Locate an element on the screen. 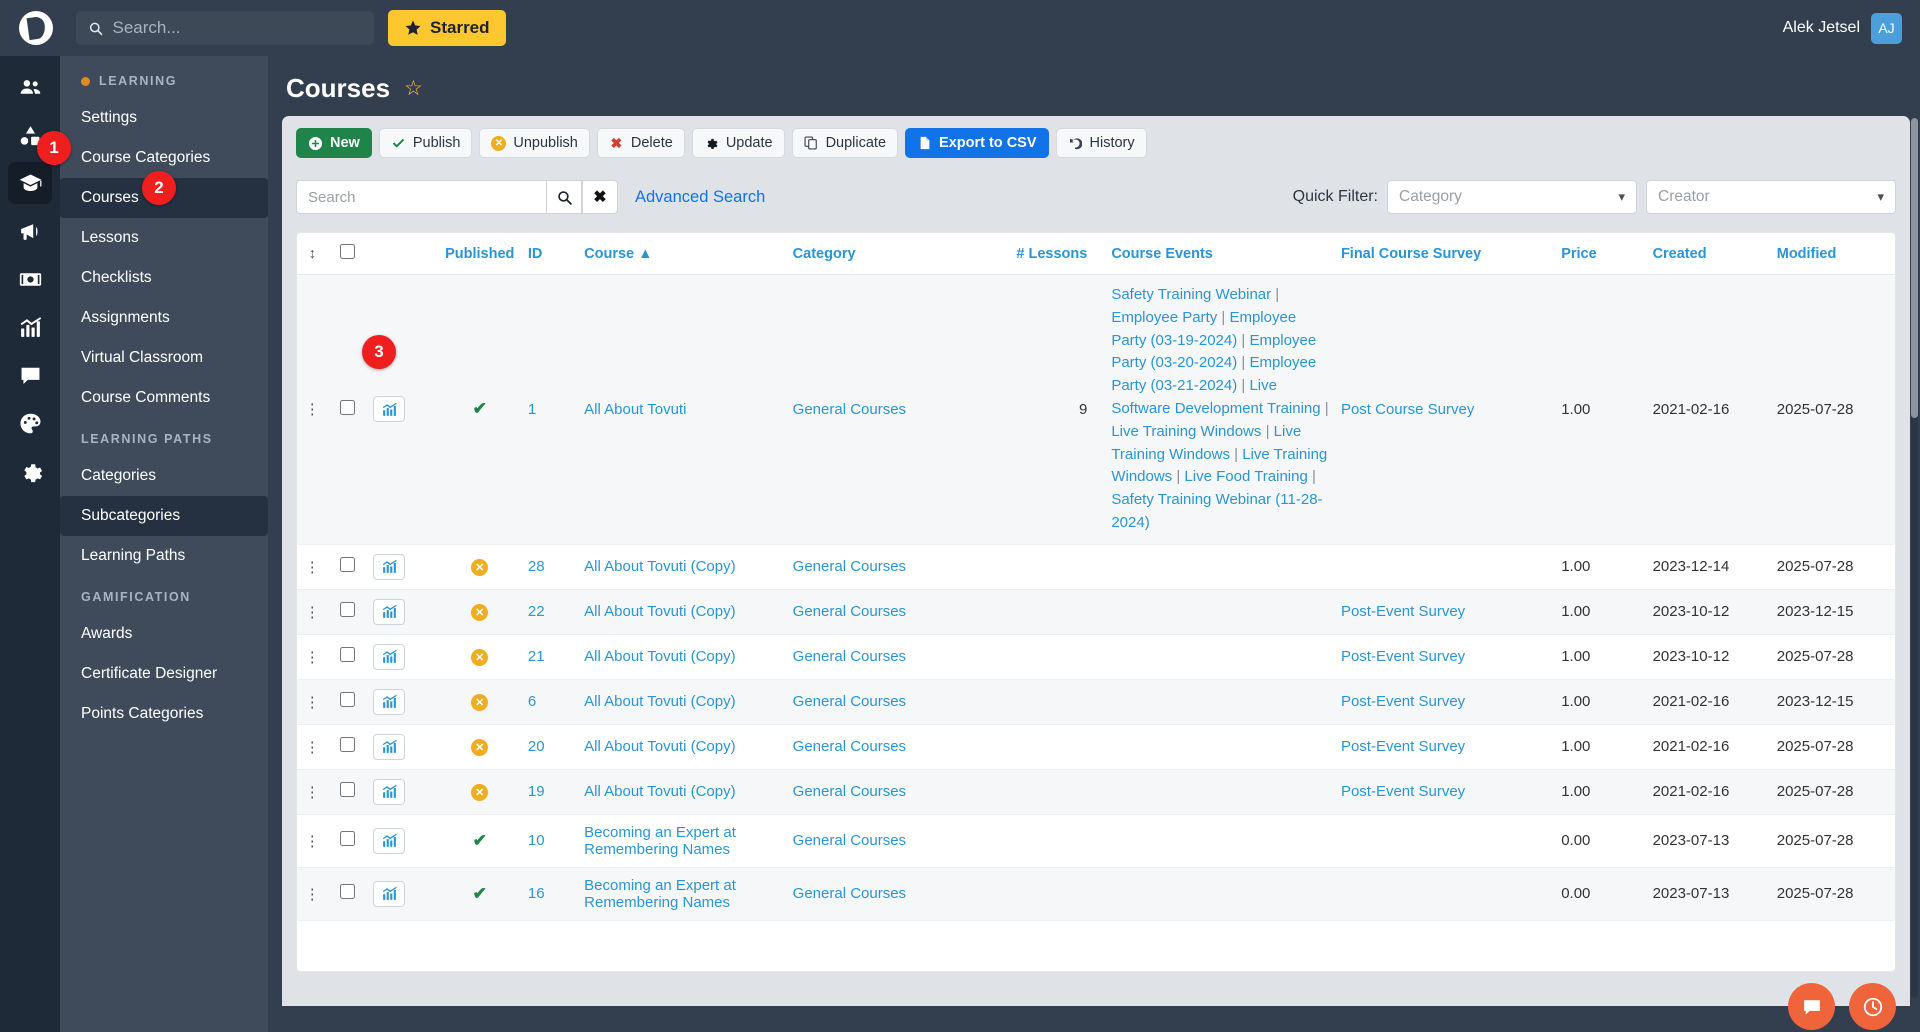  rail-item-marketing is located at coordinates (30, 231).